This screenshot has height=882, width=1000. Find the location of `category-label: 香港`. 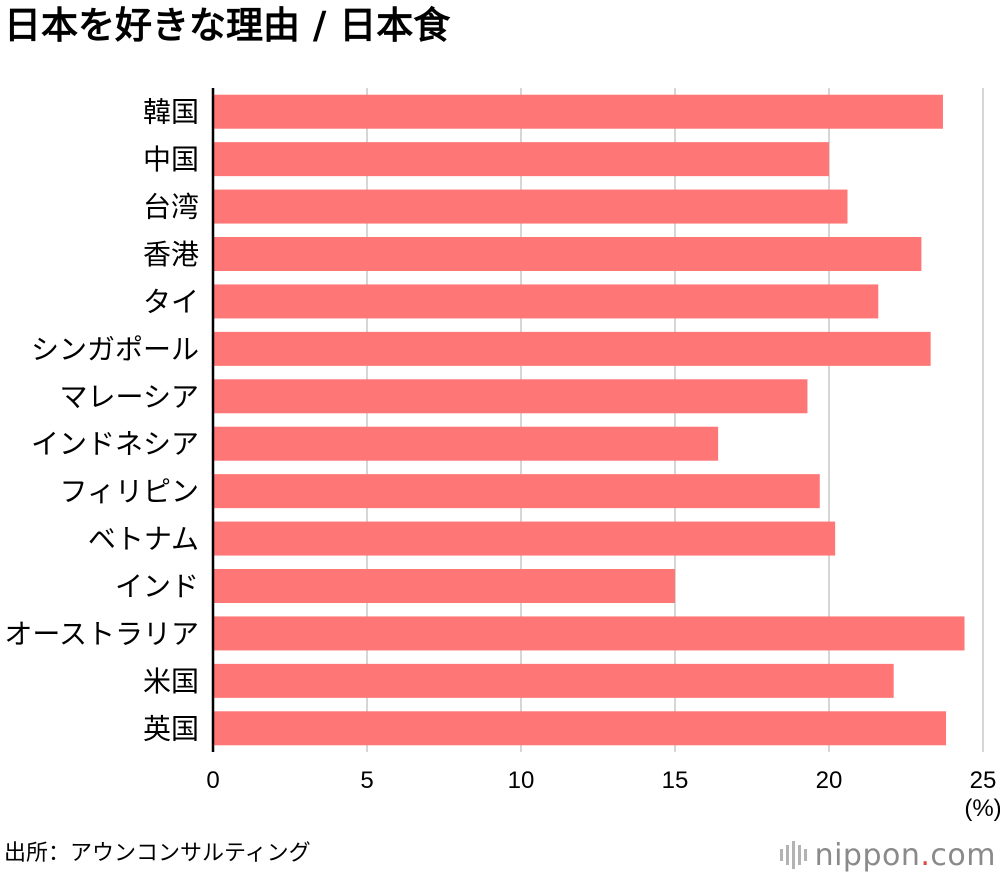

category-label: 香港 is located at coordinates (171, 254).